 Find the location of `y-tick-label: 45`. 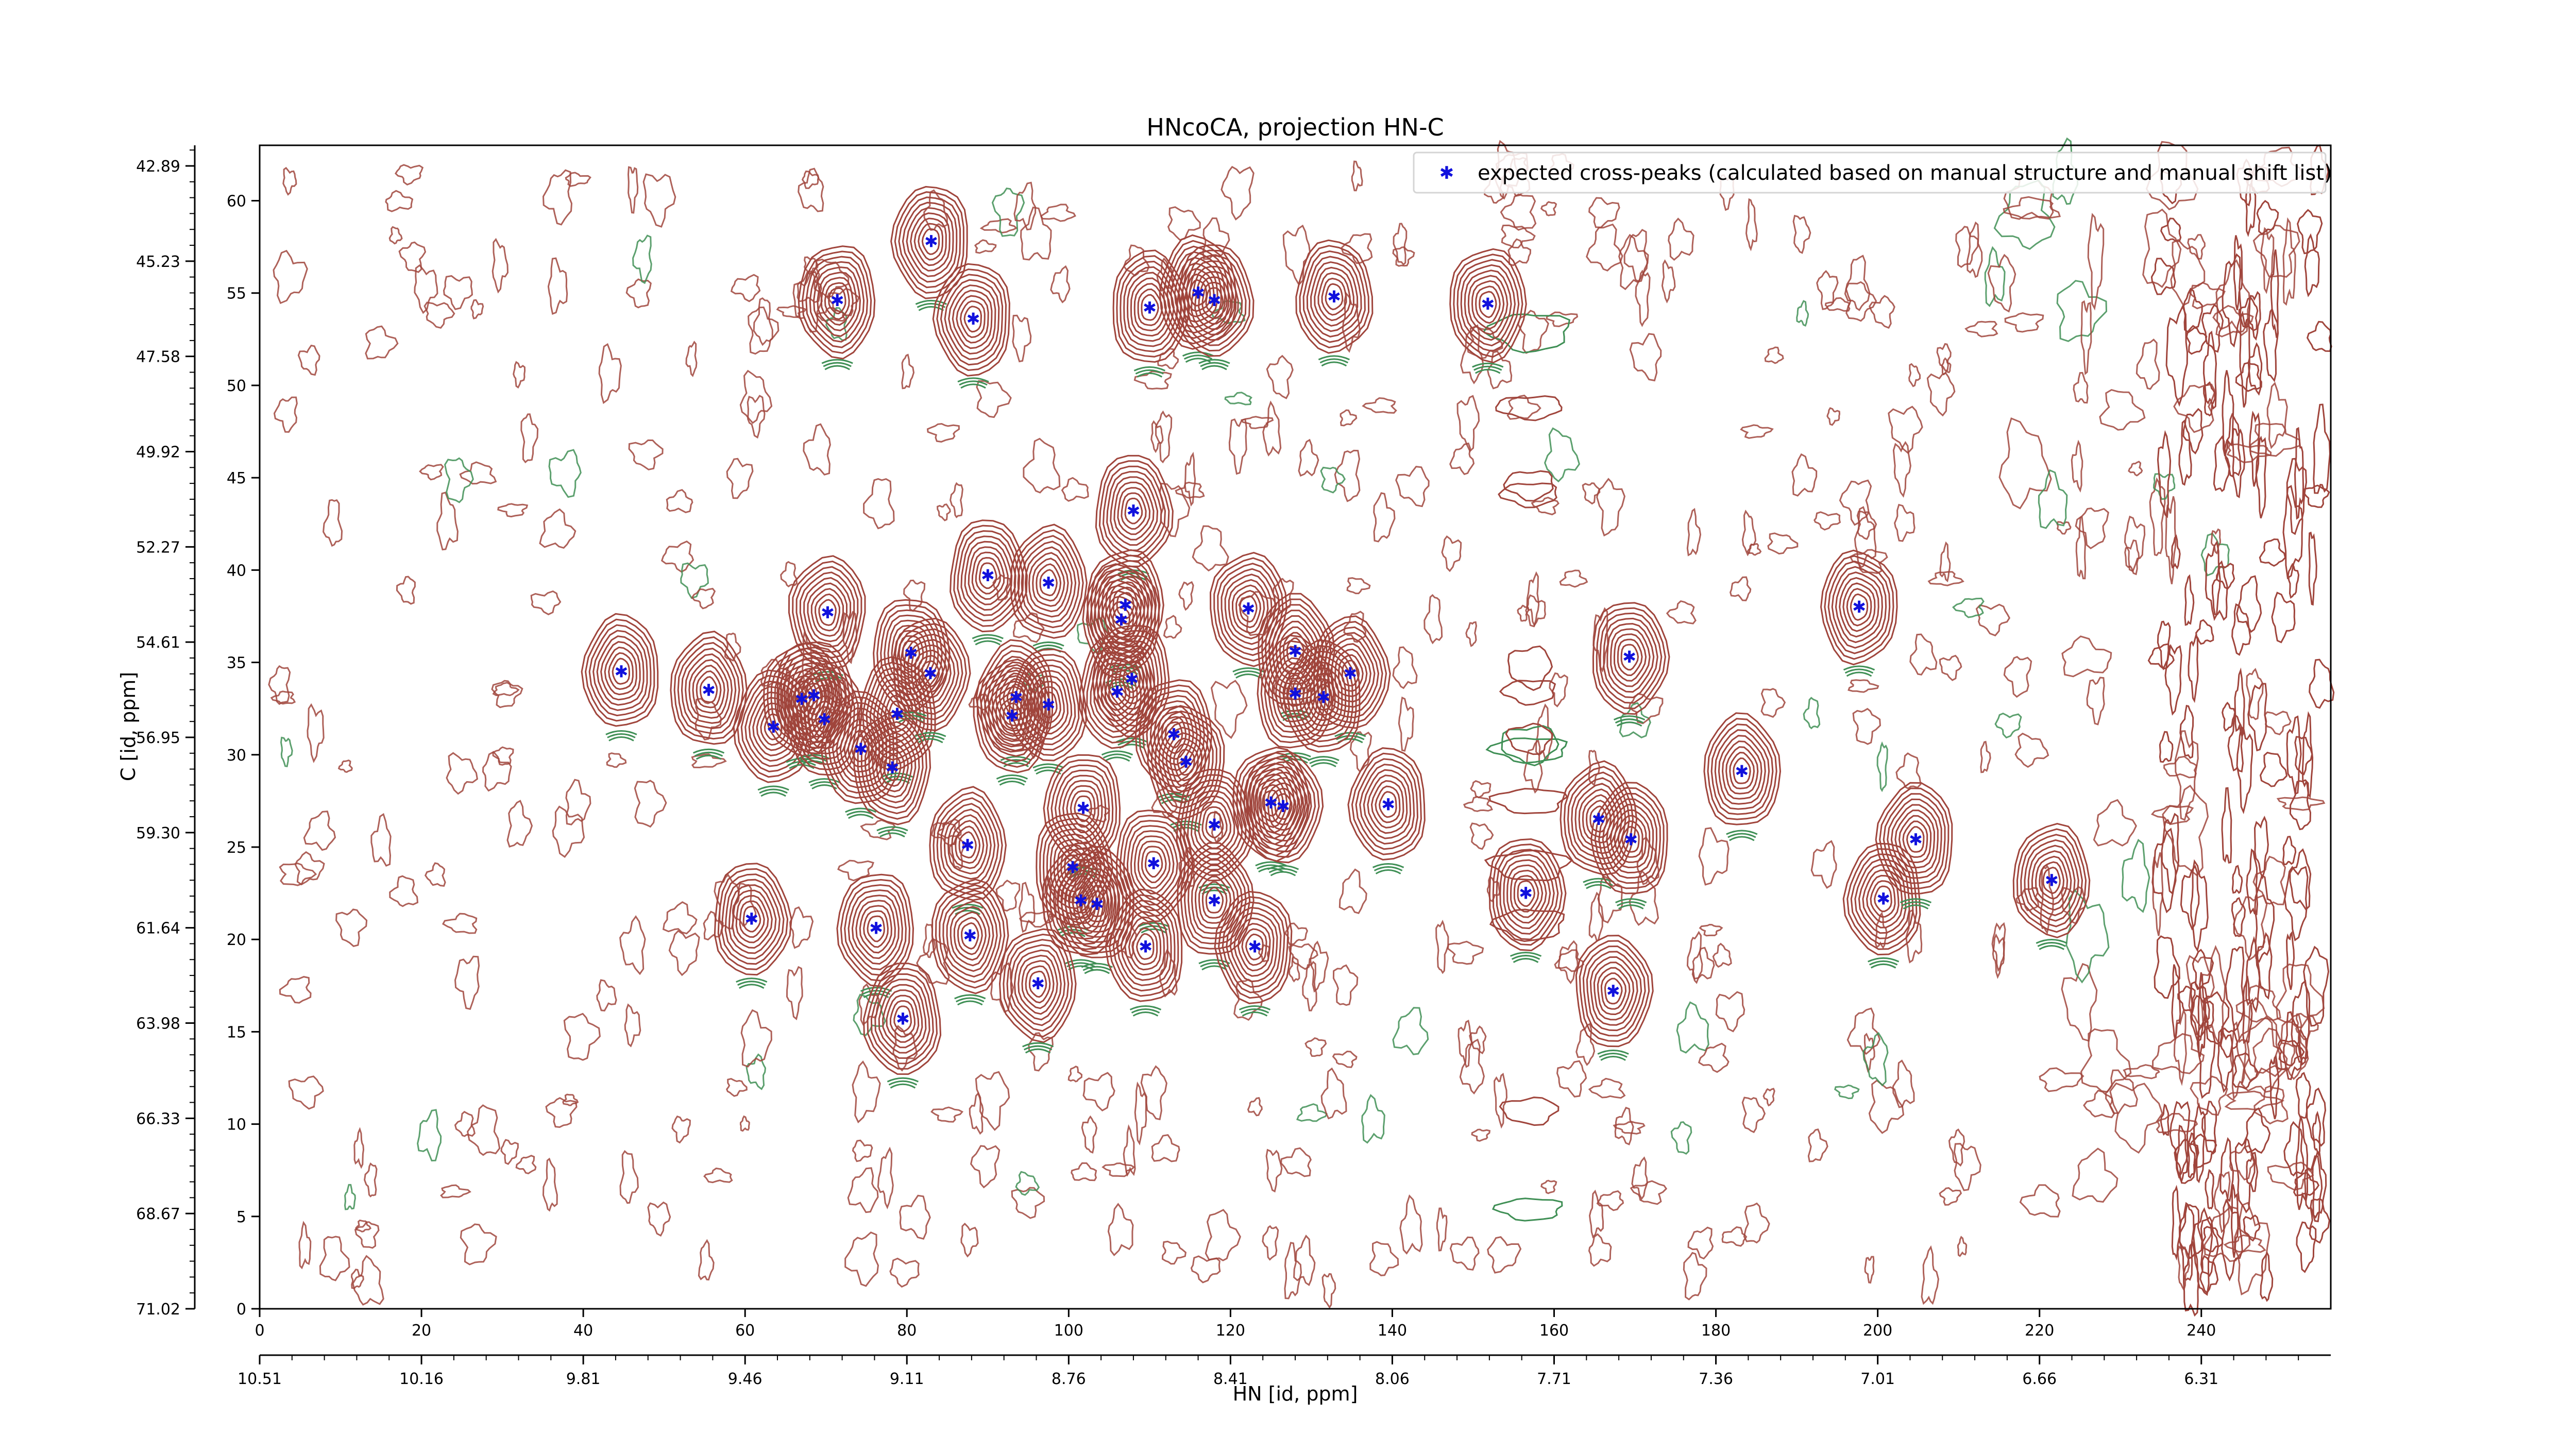

y-tick-label: 45 is located at coordinates (236, 478).